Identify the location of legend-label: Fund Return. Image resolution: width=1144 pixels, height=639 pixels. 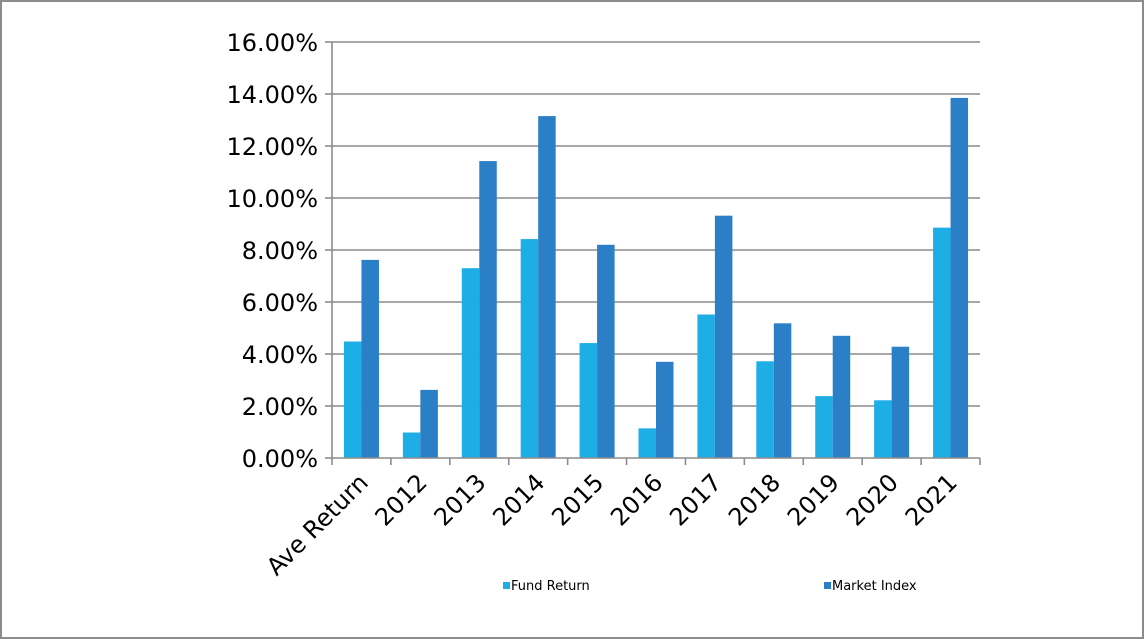
(550, 586).